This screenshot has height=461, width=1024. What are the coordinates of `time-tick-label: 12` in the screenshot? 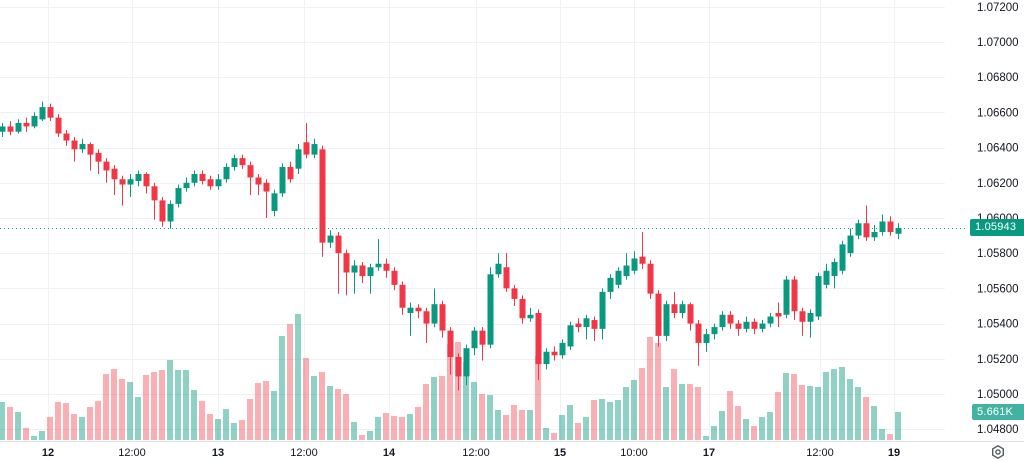 It's located at (48, 453).